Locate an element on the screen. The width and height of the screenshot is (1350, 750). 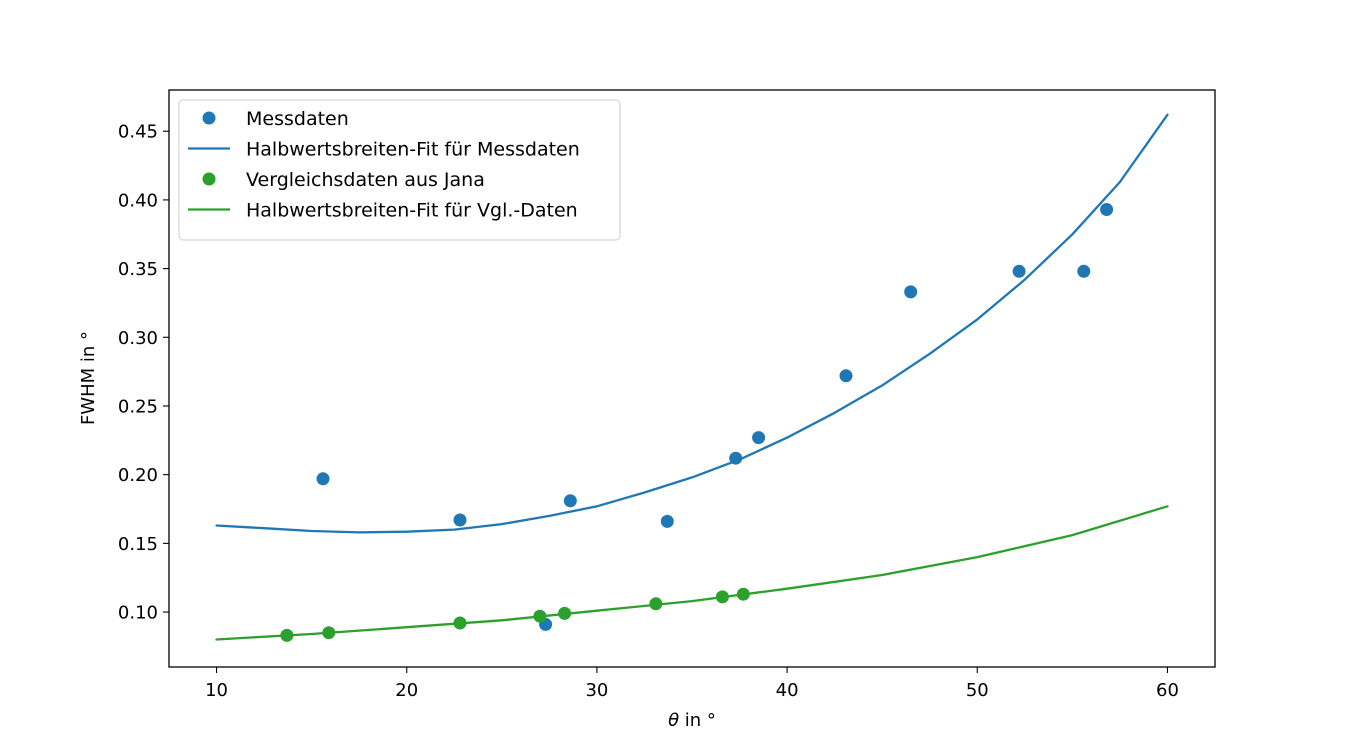
x-tick-label: 50 is located at coordinates (977, 690).